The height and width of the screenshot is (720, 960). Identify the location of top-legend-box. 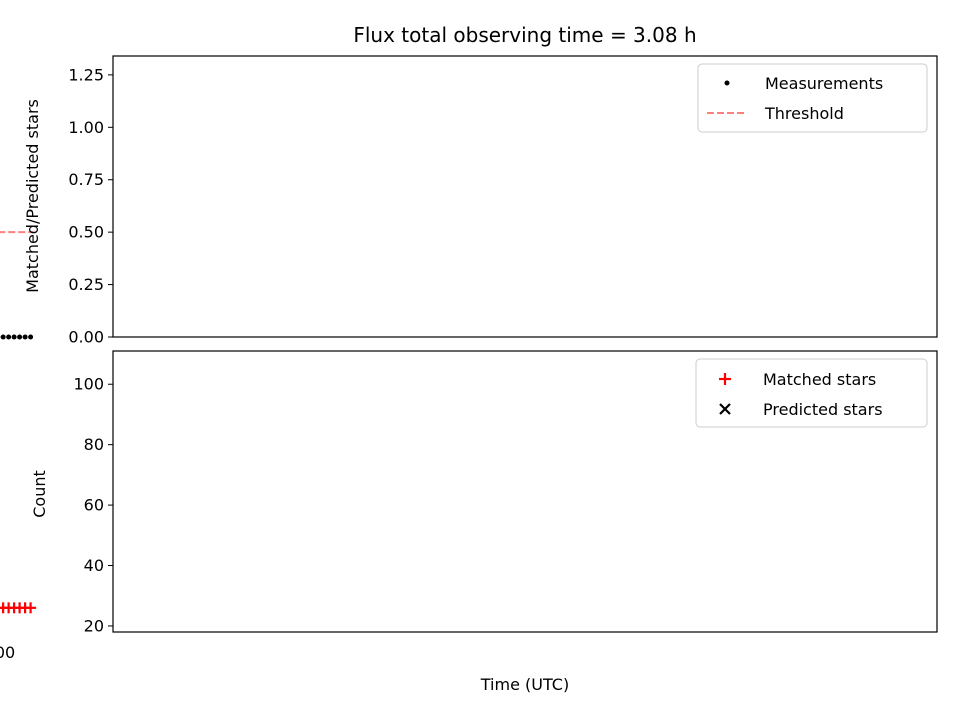
(812, 98).